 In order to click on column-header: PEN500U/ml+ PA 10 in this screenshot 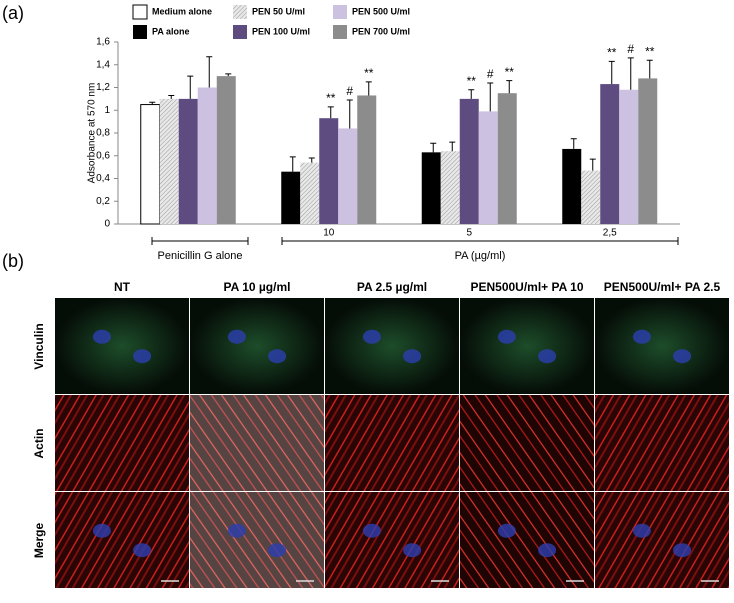, I will do `click(526, 287)`.